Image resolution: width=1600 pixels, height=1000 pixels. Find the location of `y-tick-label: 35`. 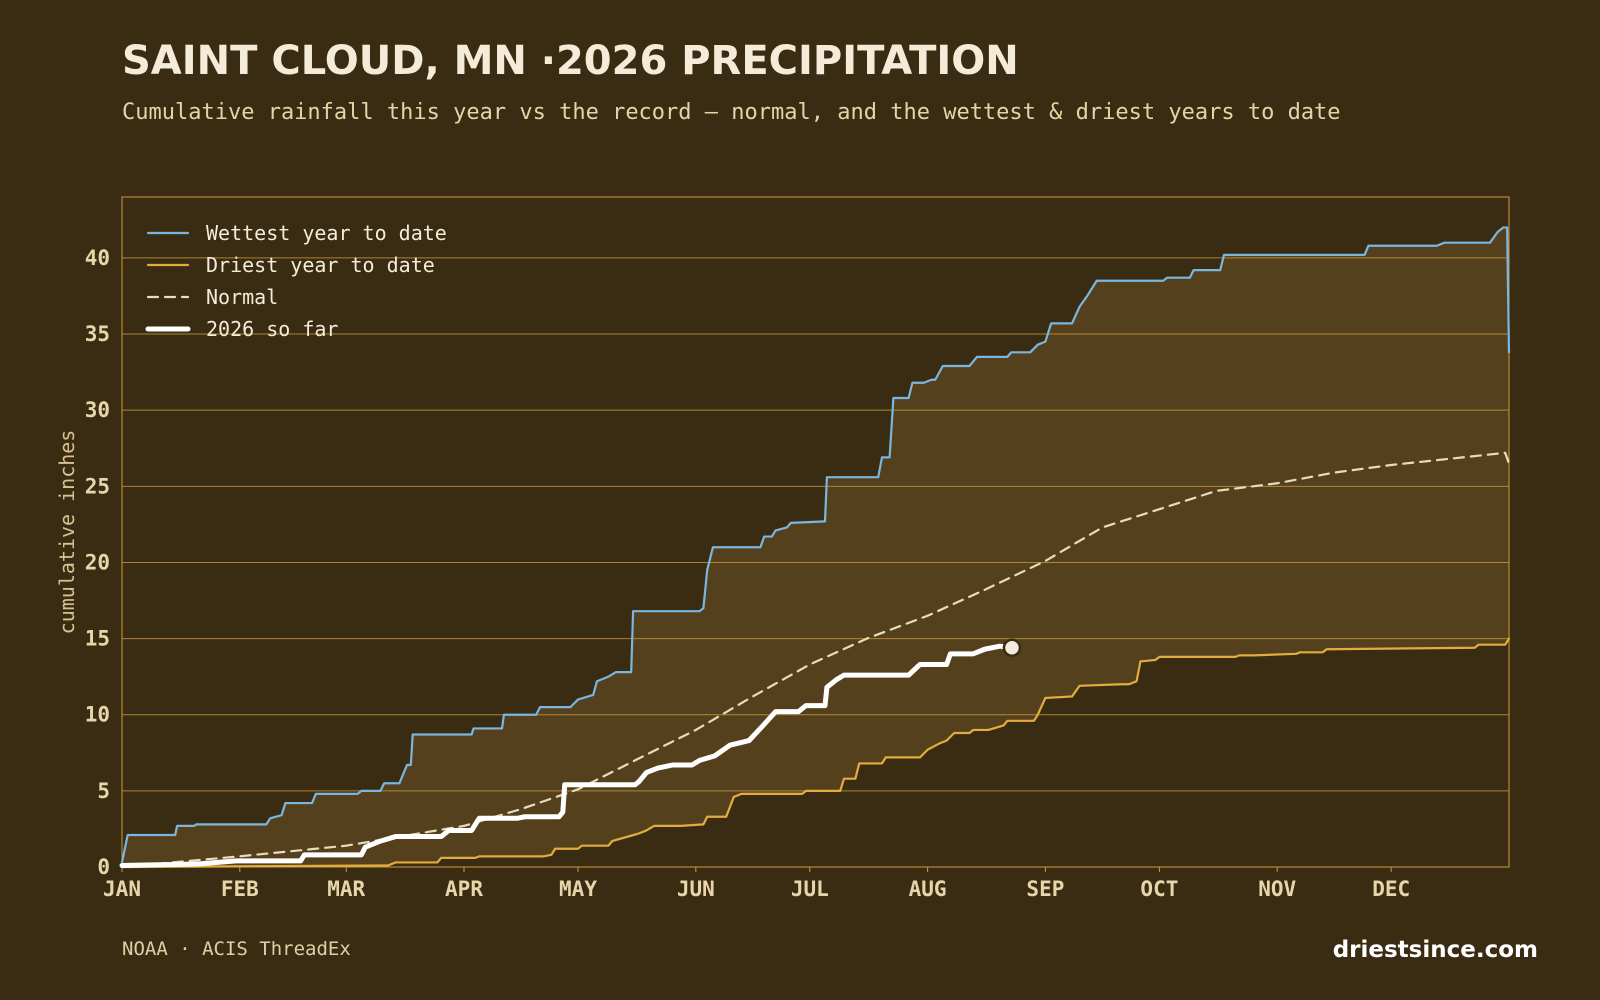

y-tick-label: 35 is located at coordinates (97, 334).